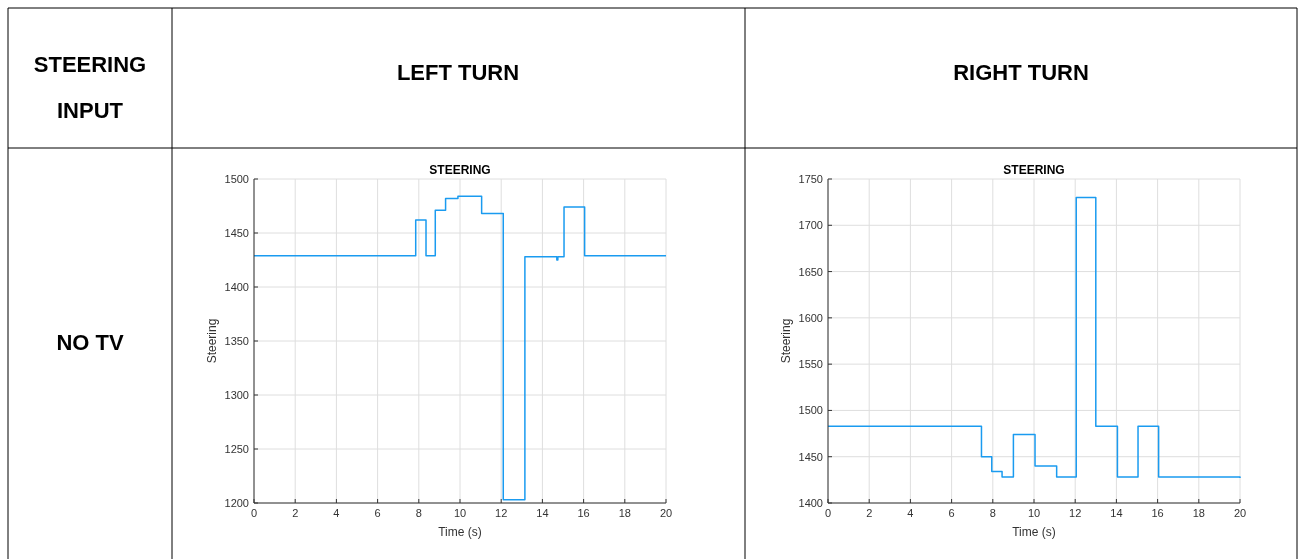 Image resolution: width=1303 pixels, height=559 pixels. What do you see at coordinates (236, 341) in the screenshot?
I see `y-tick-label: 1350` at bounding box center [236, 341].